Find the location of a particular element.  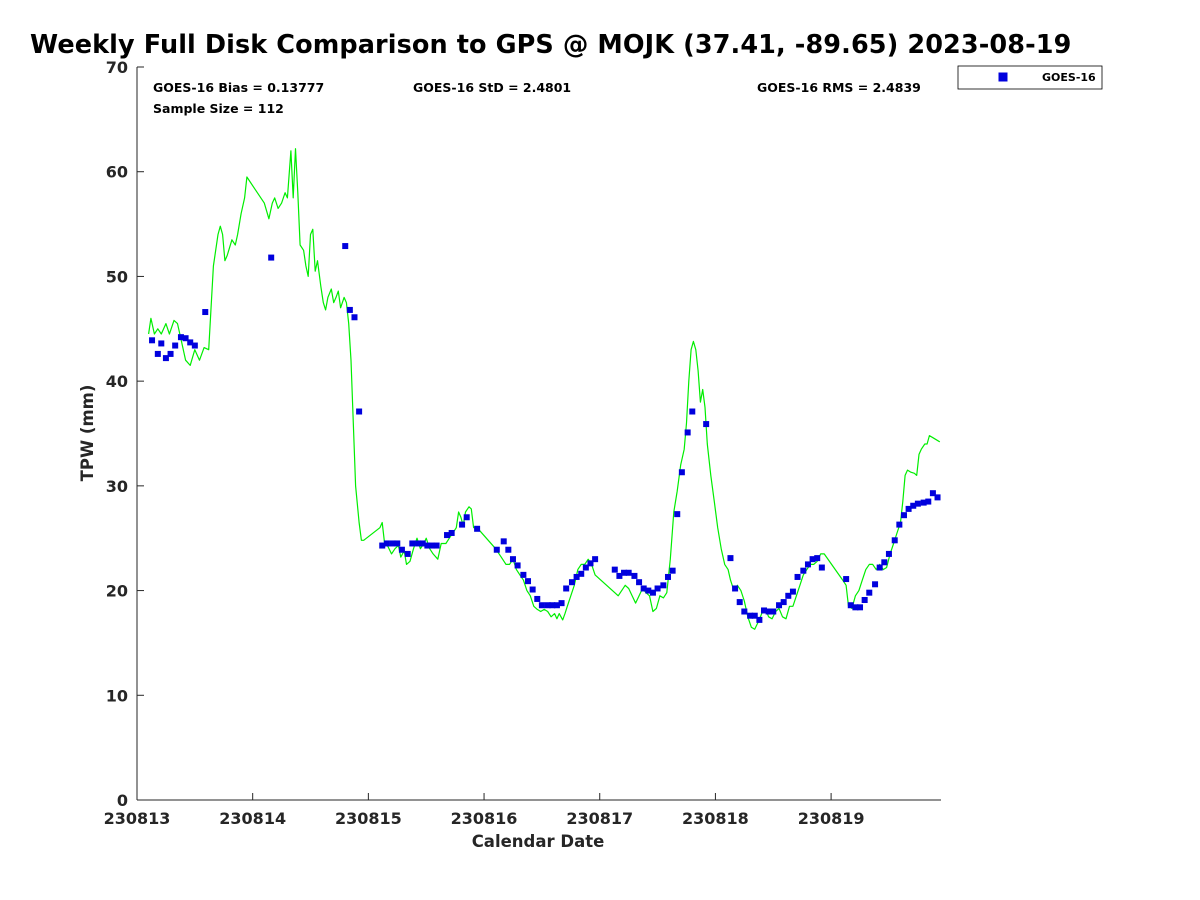

stat-std: GOES-16 StD = 2.4801 is located at coordinates (492, 87).